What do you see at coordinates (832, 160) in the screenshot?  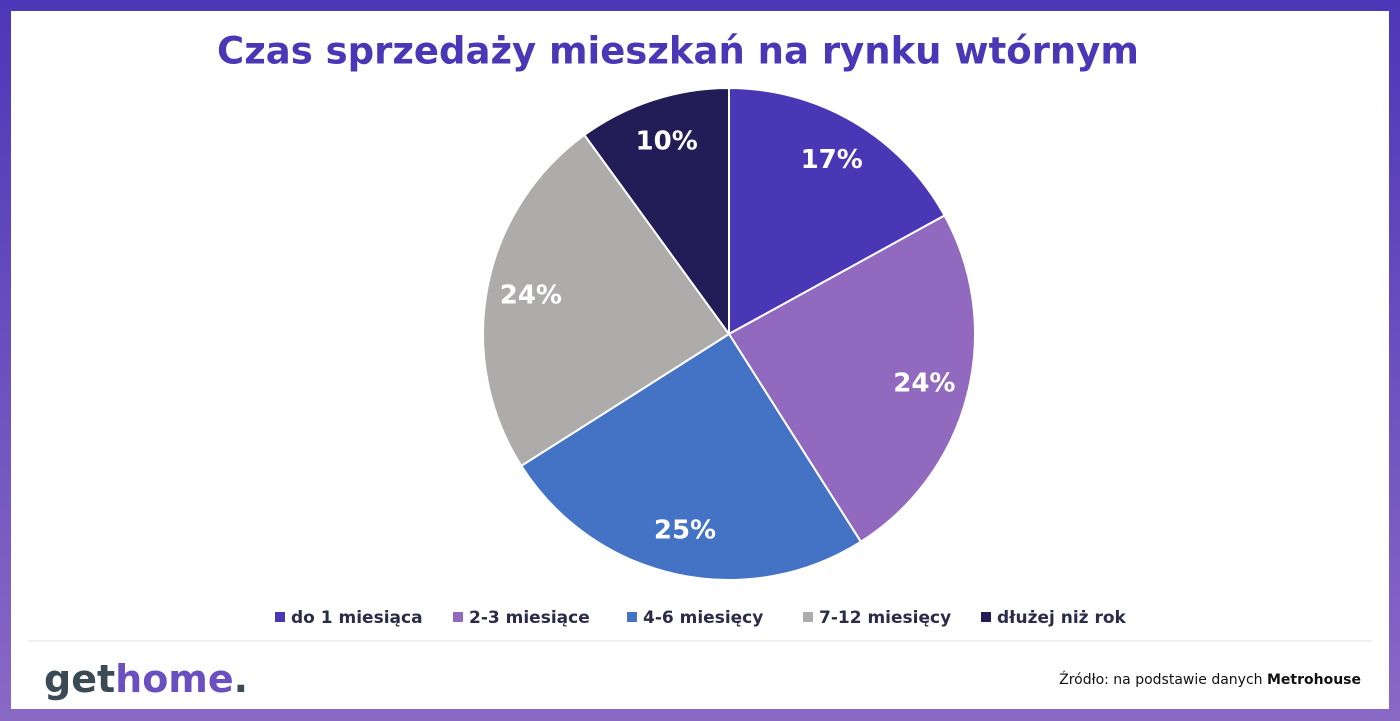 I see `value-label: 17%` at bounding box center [832, 160].